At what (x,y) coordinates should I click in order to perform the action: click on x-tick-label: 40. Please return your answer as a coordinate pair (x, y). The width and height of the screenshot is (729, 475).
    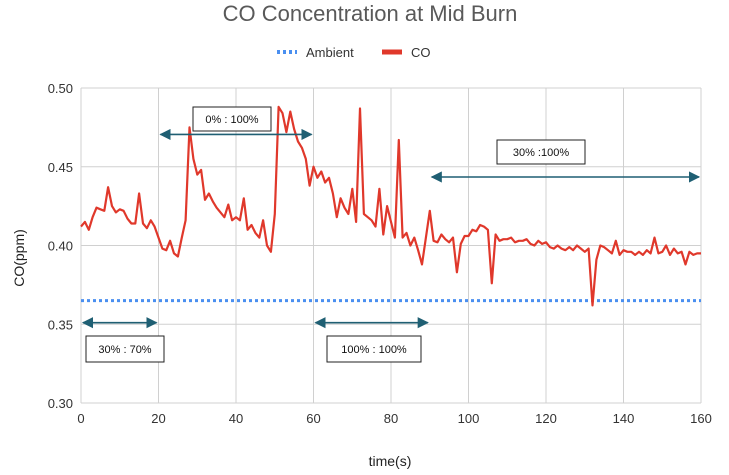
    Looking at the image, I should click on (236, 418).